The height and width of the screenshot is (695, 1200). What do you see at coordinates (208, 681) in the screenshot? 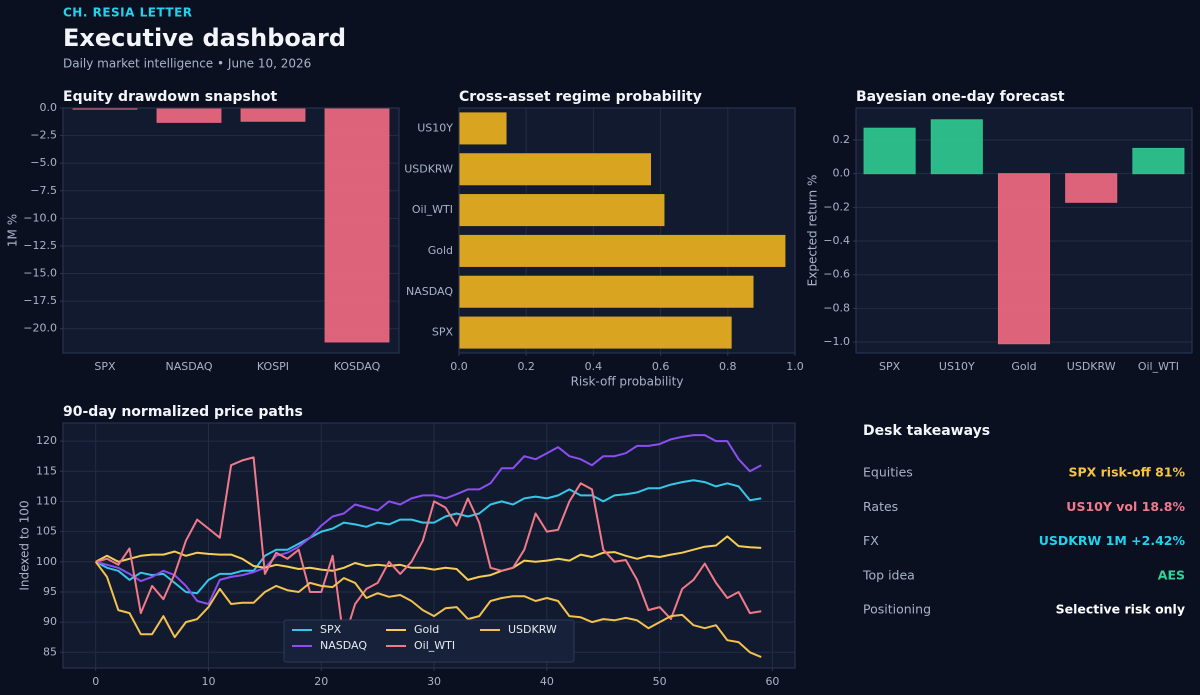
I see `x-tick-label: 10` at bounding box center [208, 681].